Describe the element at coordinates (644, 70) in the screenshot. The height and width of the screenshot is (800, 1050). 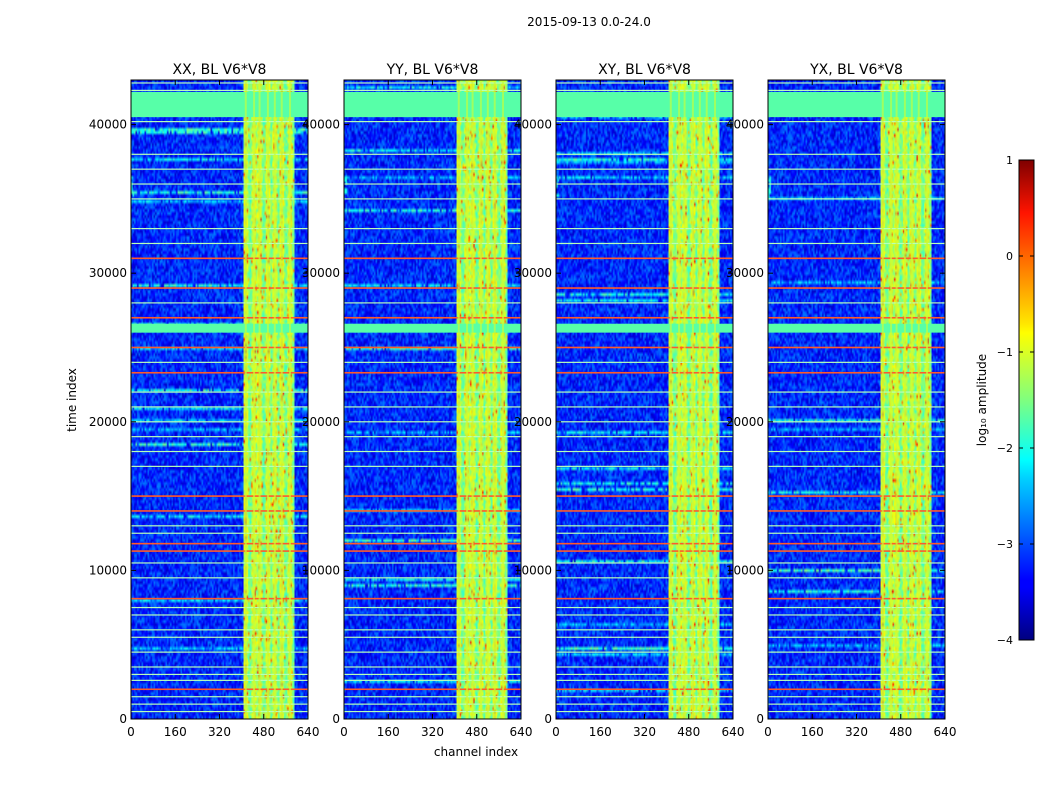
I see `panel-title: XY, BL V6*V8` at that location.